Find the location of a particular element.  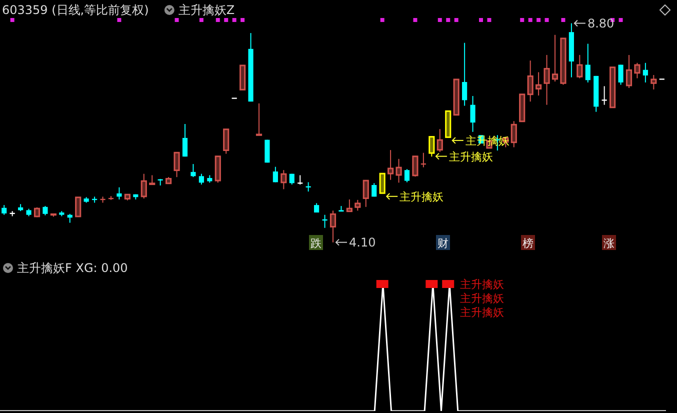

annotation: 8.80 is located at coordinates (600, 23).